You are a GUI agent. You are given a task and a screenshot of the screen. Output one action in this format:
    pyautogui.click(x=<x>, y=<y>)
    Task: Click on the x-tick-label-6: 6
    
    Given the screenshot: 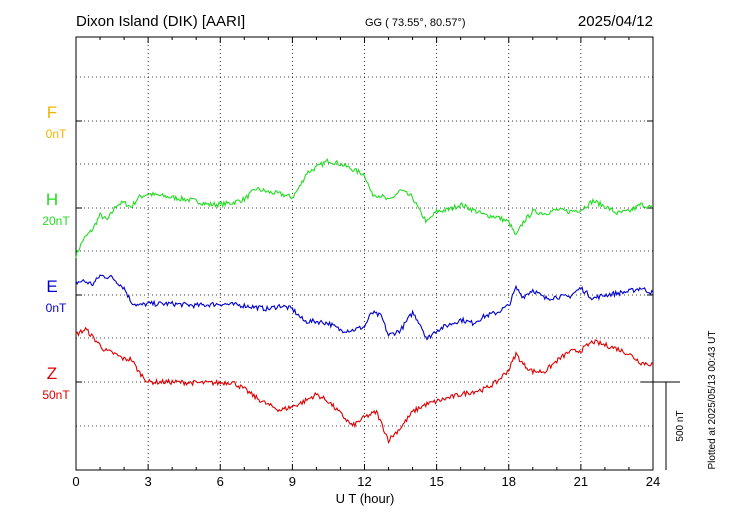 What is the action you would take?
    pyautogui.click(x=220, y=481)
    